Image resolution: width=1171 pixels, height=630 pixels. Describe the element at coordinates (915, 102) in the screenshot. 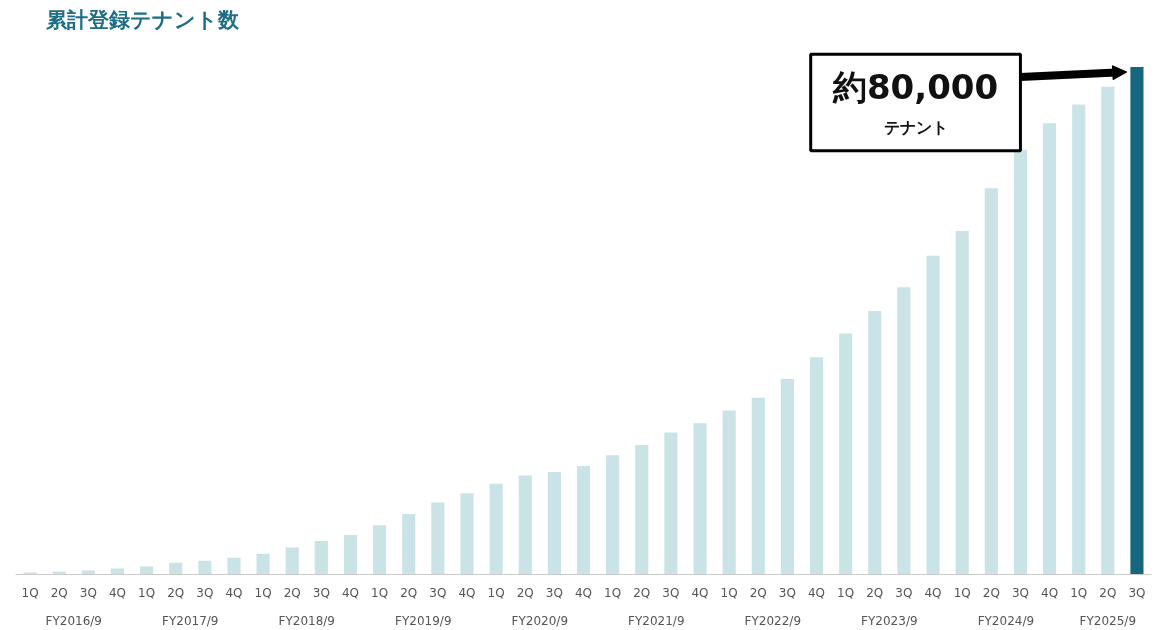

I see `annotation: 約80,000 テナント` at that location.